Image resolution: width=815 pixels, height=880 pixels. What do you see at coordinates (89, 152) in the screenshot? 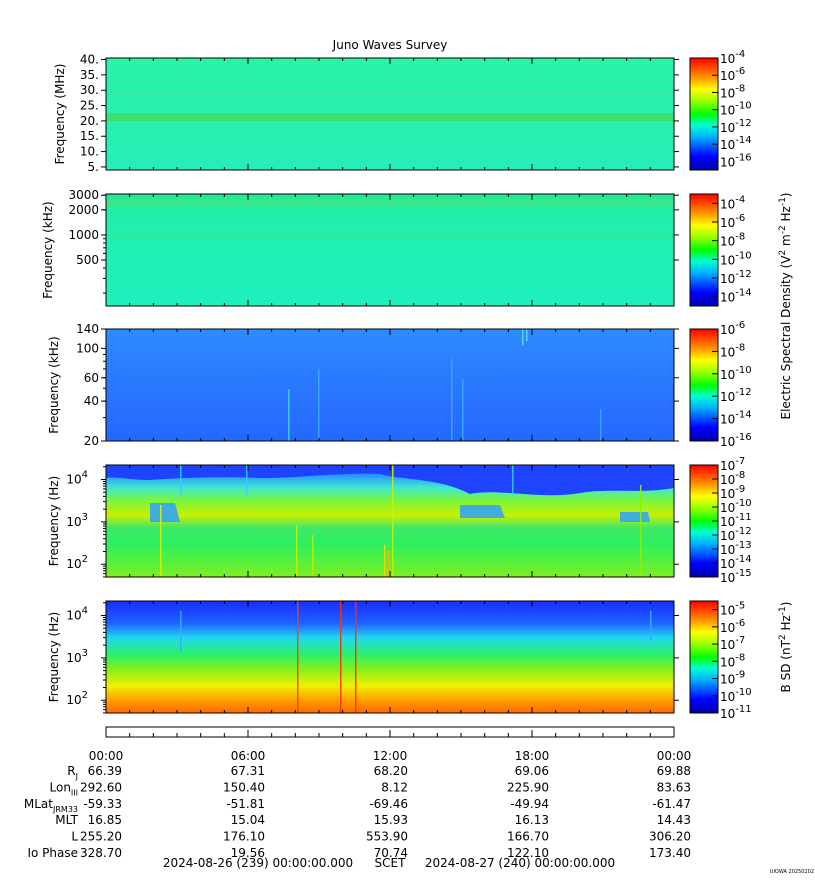
I see `ytick-label: 10.` at bounding box center [89, 152].